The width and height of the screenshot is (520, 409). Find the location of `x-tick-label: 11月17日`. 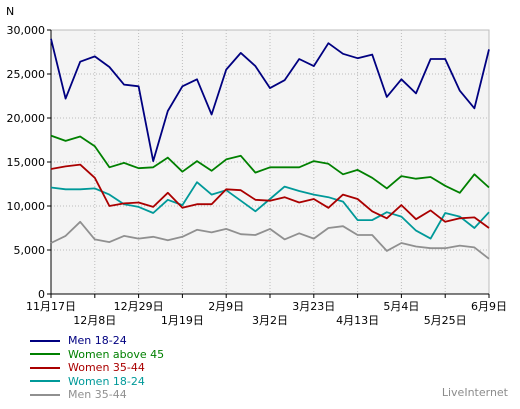

x-tick-label: 11月17日 is located at coordinates (51, 306).